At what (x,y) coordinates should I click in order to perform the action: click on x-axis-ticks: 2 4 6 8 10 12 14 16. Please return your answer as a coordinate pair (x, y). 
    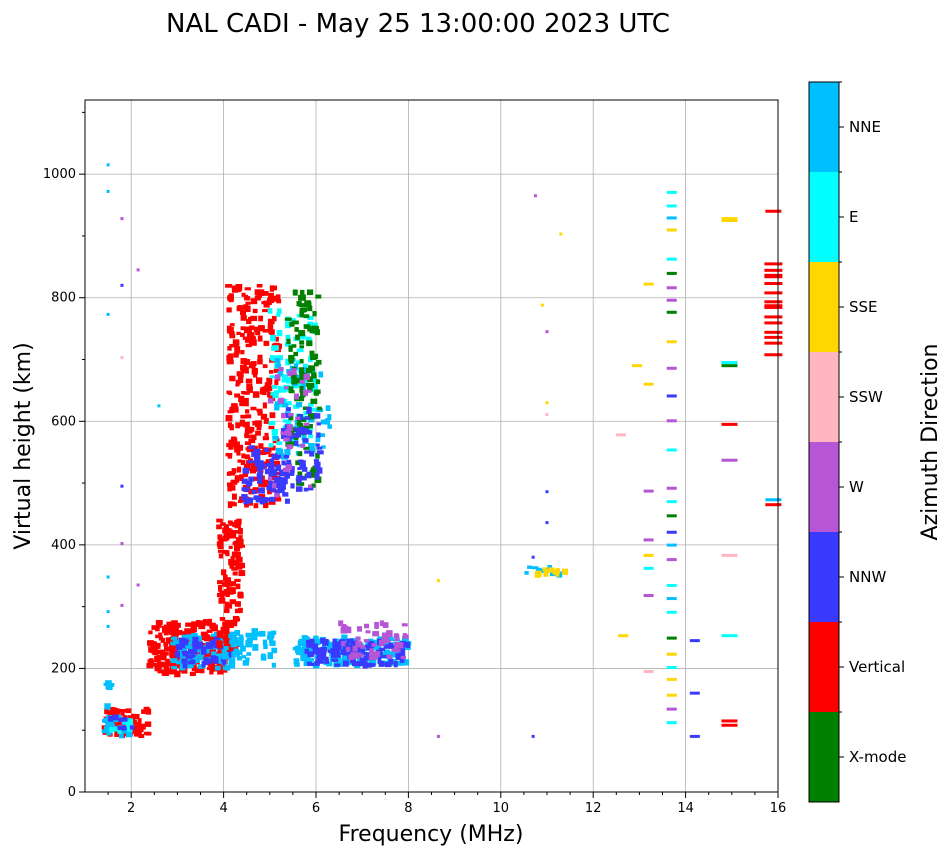
    Looking at the image, I should click on (446, 804).